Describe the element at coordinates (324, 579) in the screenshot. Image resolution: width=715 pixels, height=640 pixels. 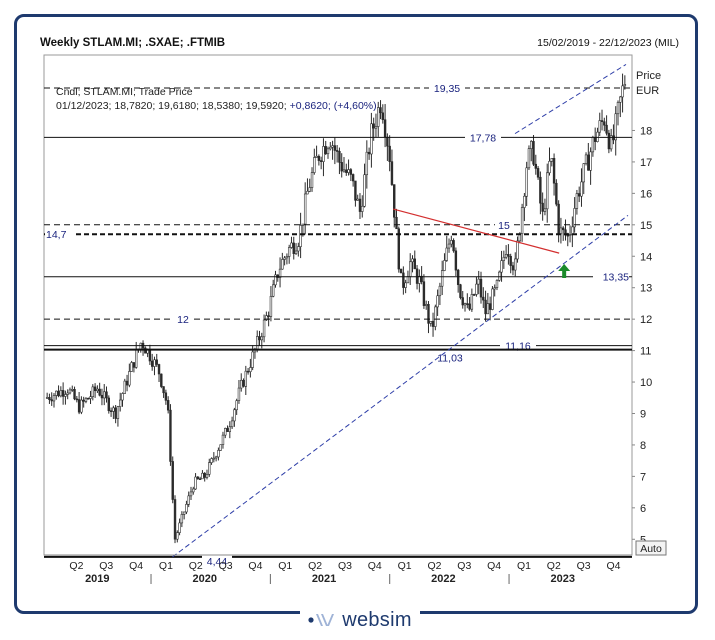
I see `x-year-label: 2021` at that location.